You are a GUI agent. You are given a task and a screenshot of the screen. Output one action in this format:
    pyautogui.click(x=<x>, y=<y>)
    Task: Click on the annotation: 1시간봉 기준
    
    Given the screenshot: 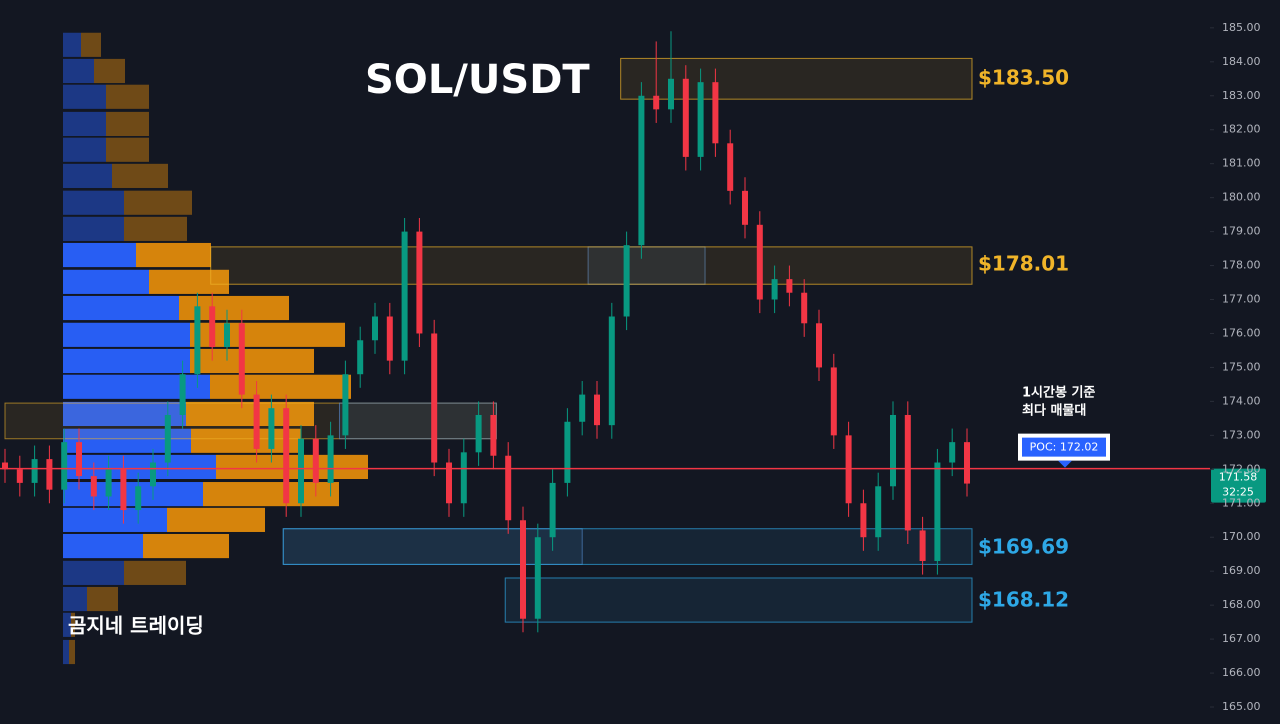 What is the action you would take?
    pyautogui.click(x=1058, y=393)
    